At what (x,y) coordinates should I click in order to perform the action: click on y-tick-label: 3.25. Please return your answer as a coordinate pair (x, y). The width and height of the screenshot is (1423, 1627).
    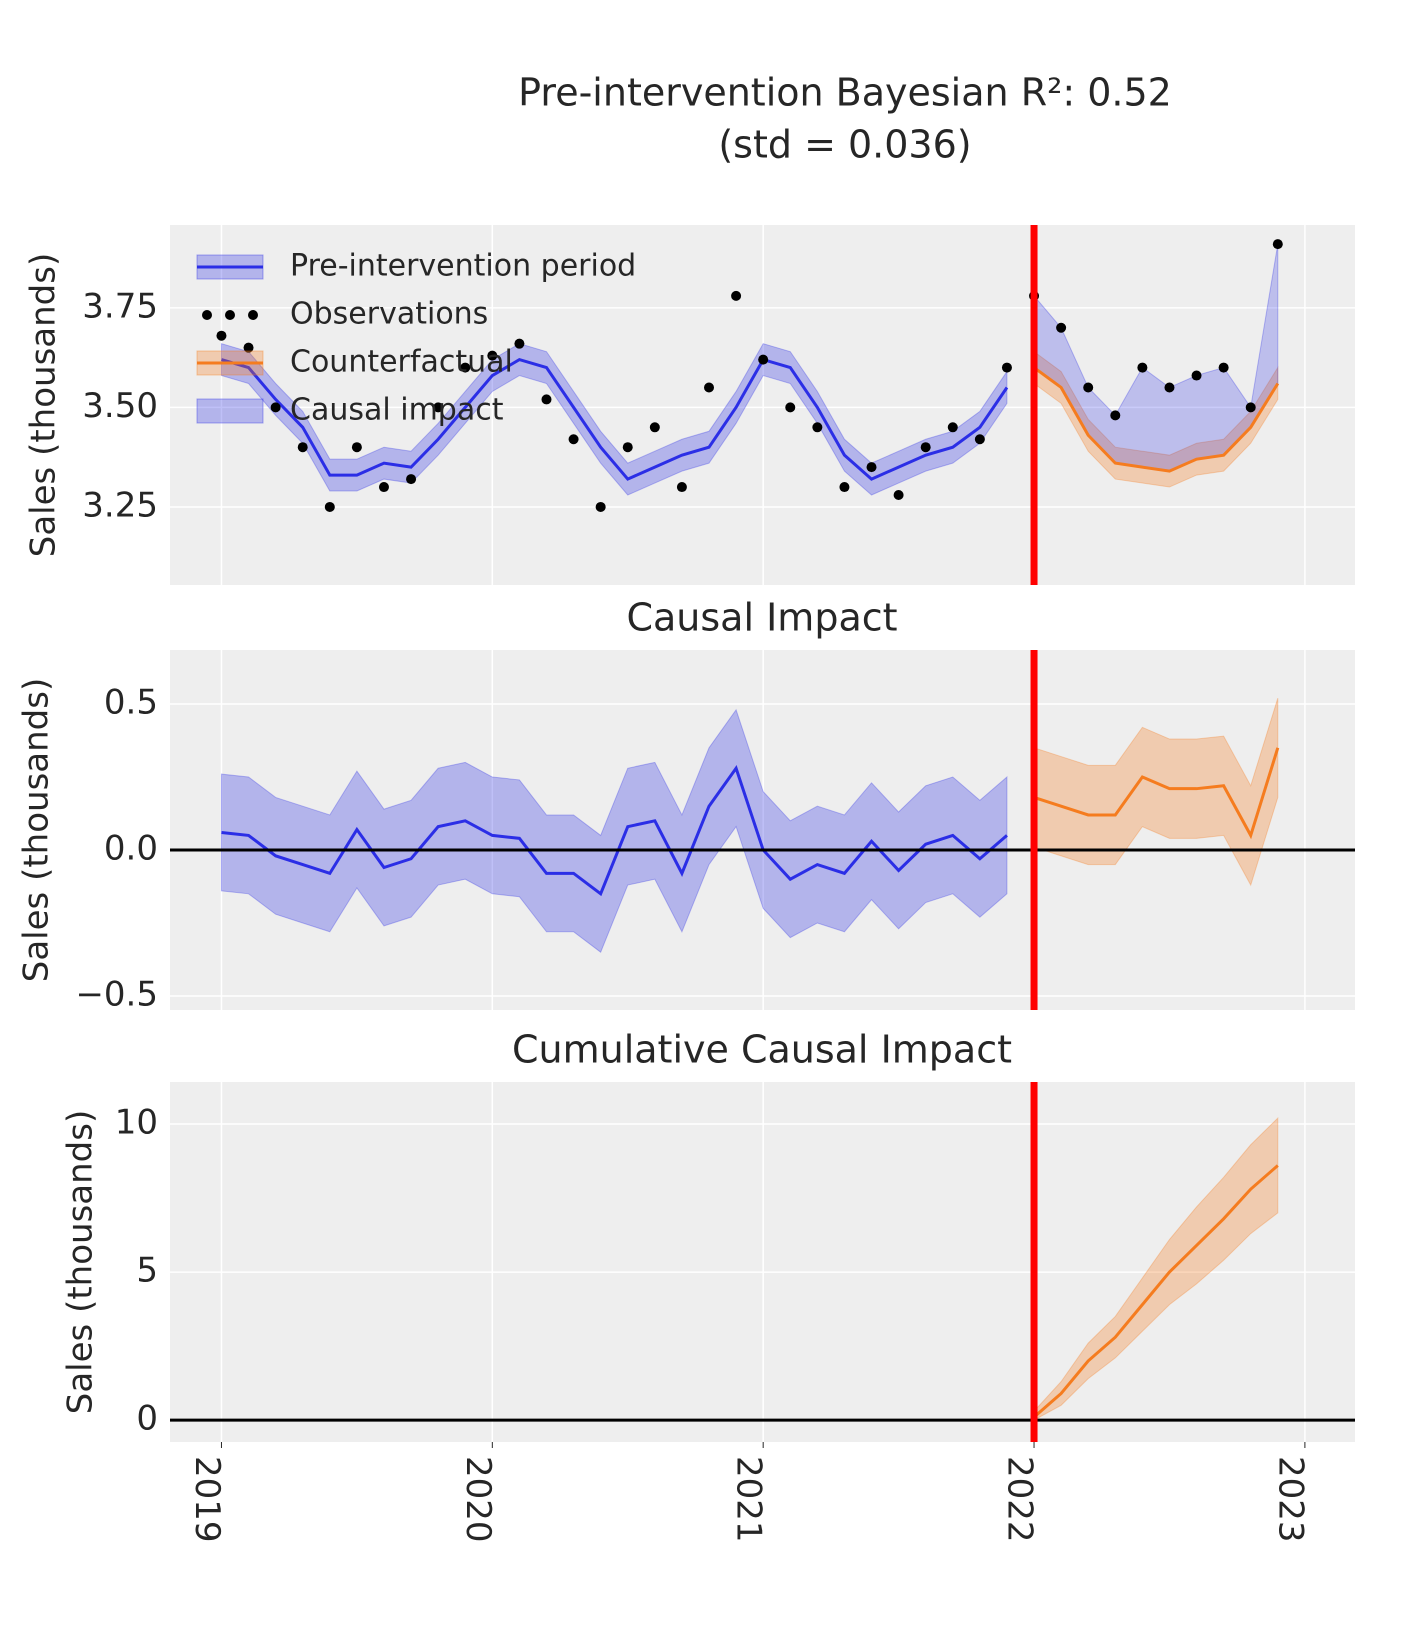
    Looking at the image, I should click on (120, 505).